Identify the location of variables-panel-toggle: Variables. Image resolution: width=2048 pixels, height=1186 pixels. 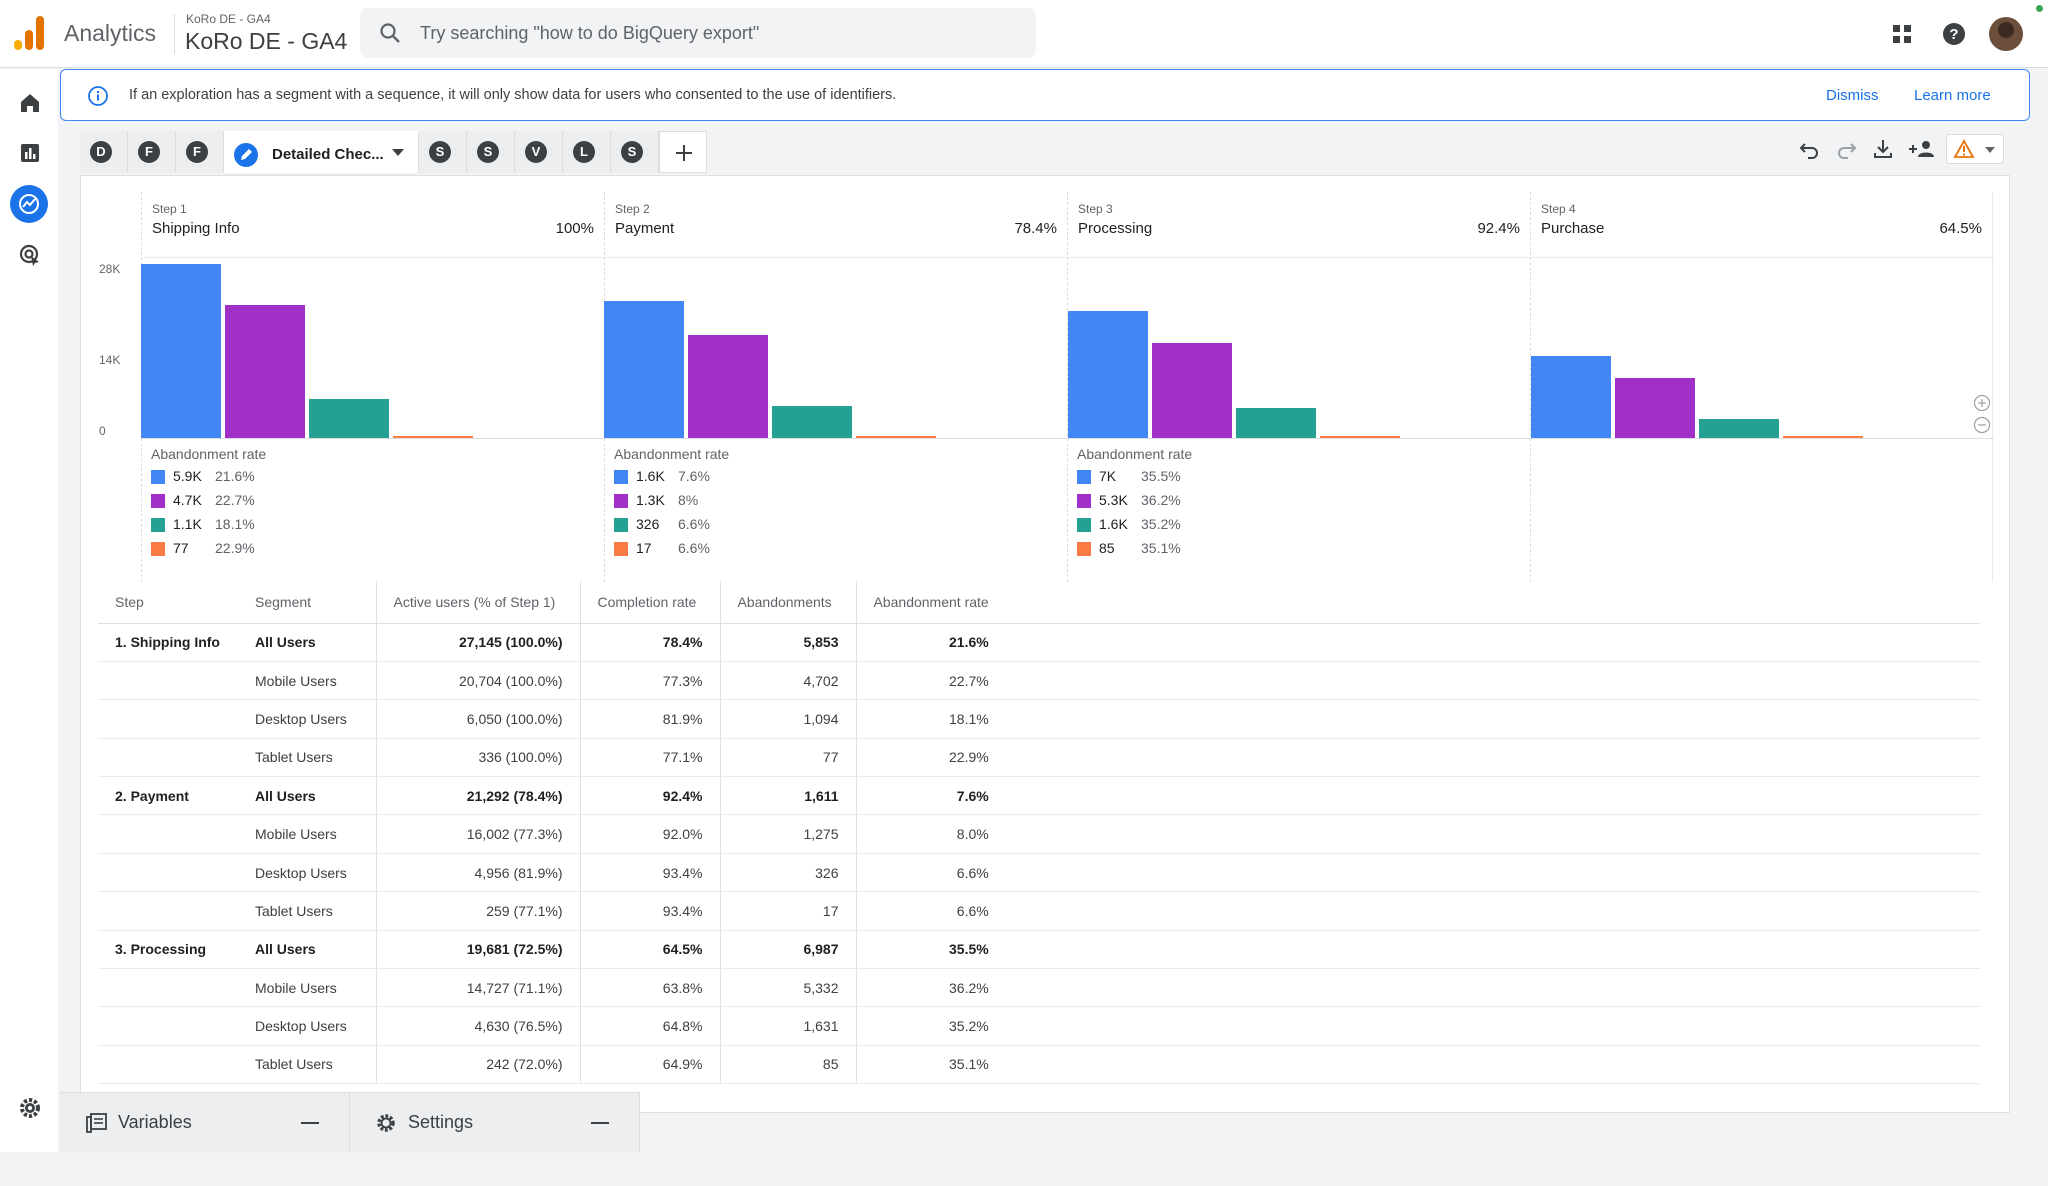
(205, 1123).